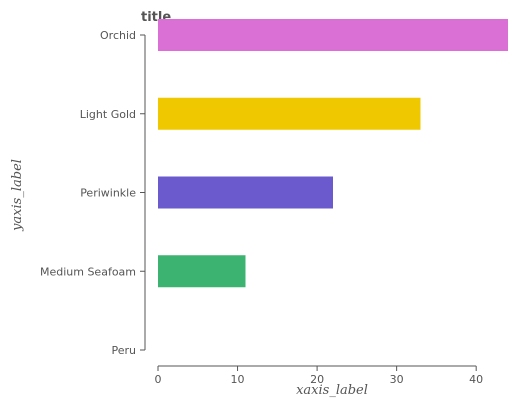 The width and height of the screenshot is (529, 400). What do you see at coordinates (238, 379) in the screenshot?
I see `x-tick-label: 10` at bounding box center [238, 379].